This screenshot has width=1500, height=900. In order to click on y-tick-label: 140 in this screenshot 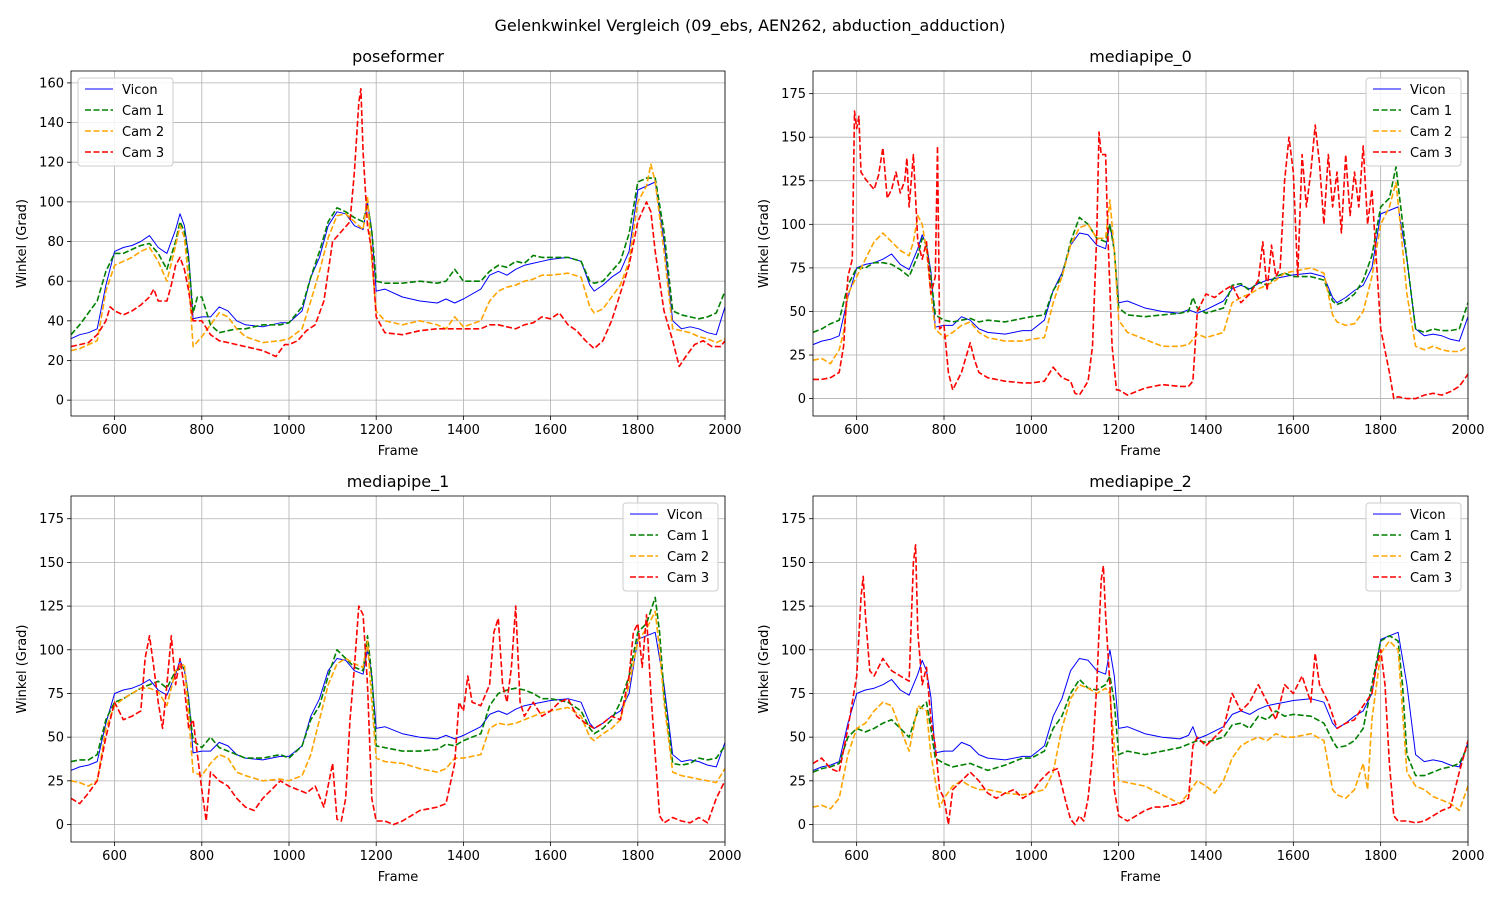, I will do `click(51, 123)`.